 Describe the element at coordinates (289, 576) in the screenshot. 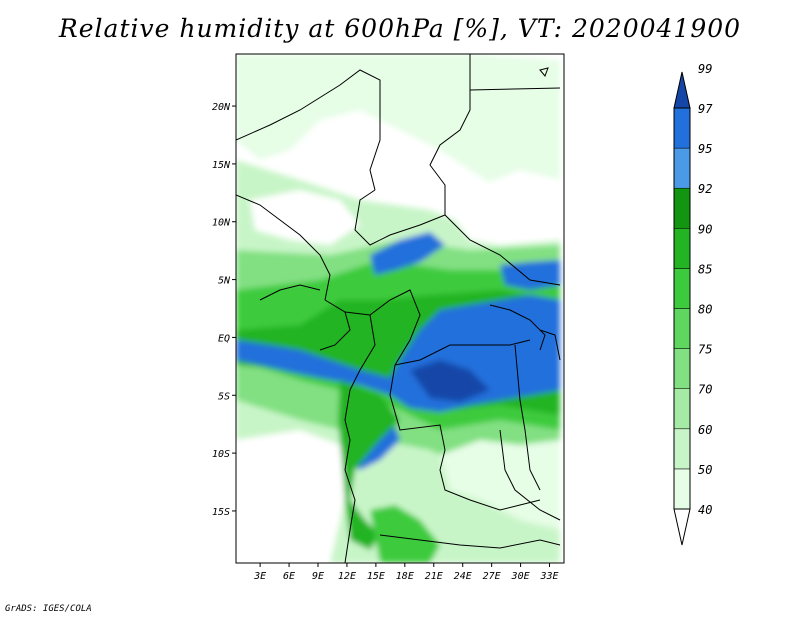

I see `lon-tick-label: 6E` at that location.